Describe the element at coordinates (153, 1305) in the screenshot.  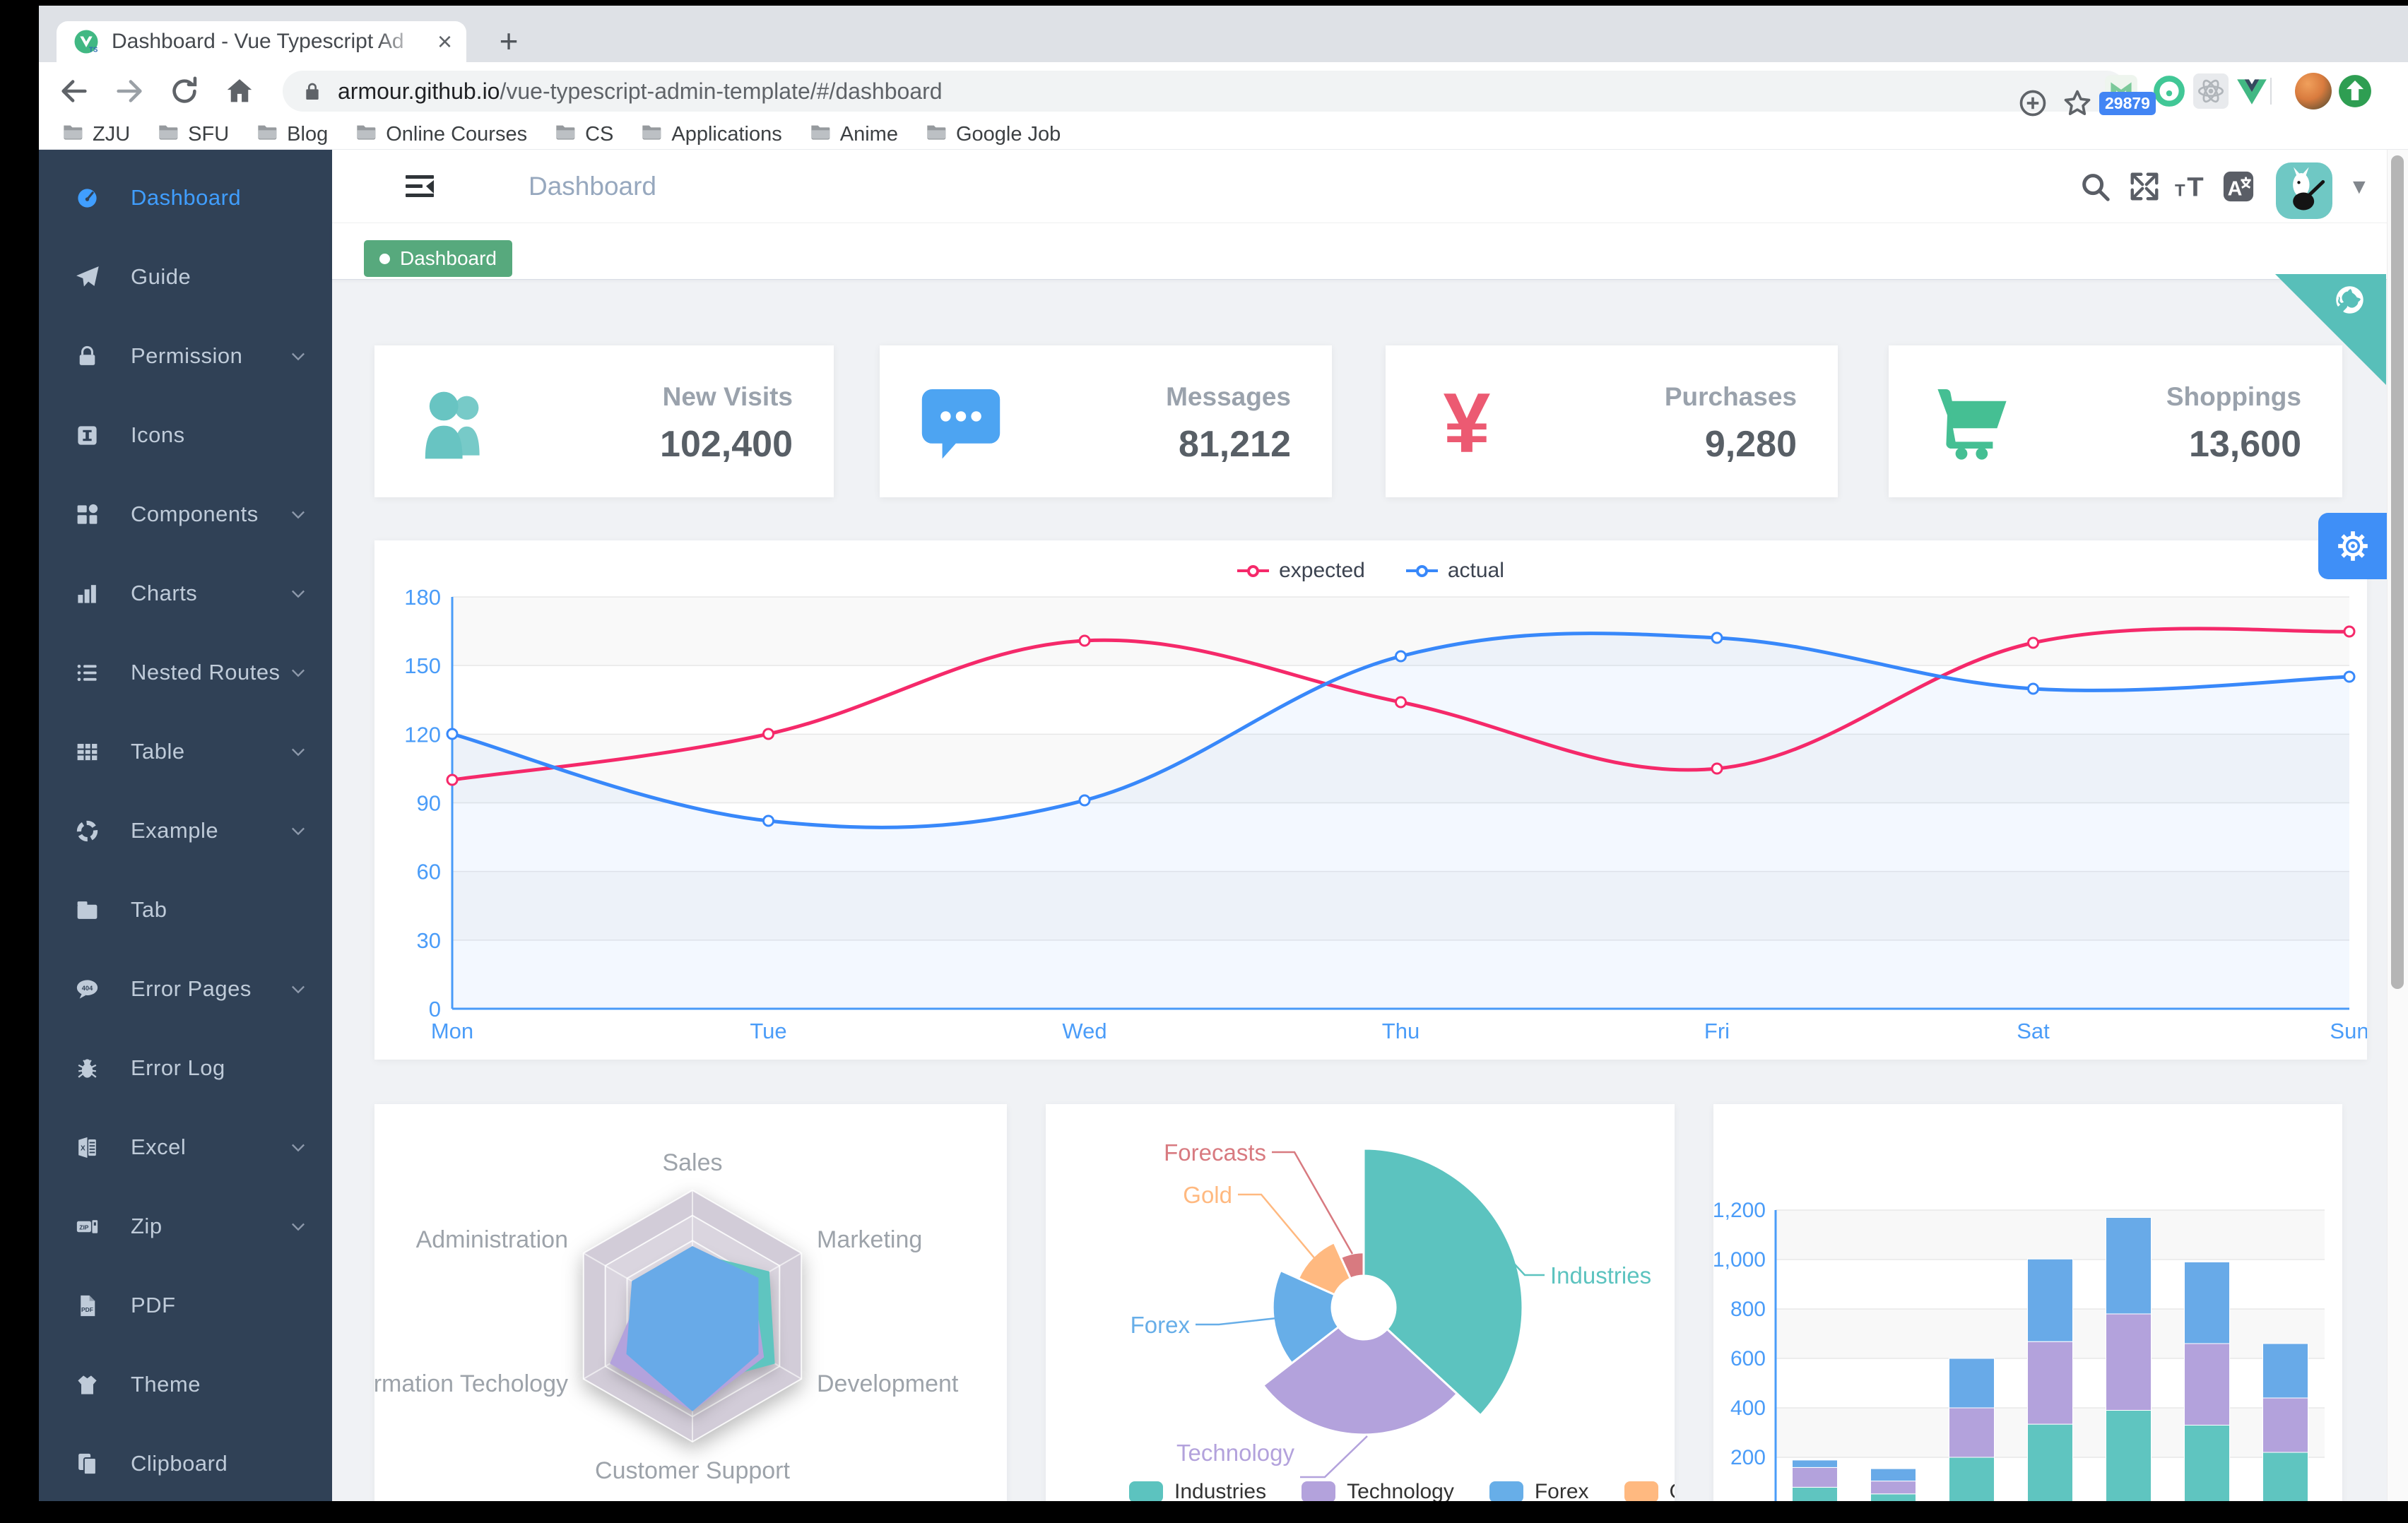
I see `sidebar-item-label: PDF` at that location.